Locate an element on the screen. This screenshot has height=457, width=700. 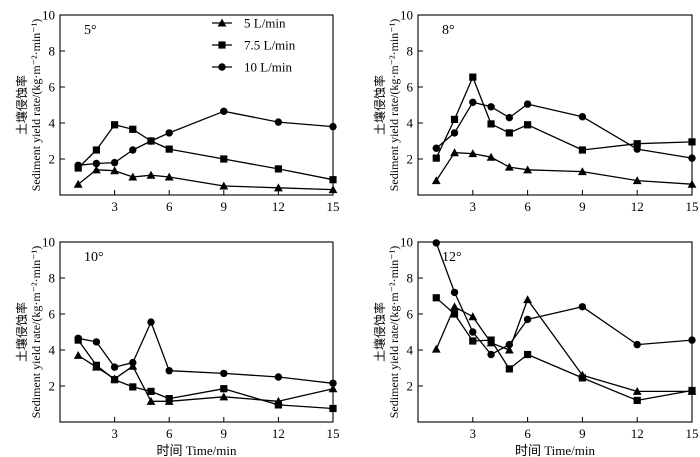
legend-label: 7.5 L/min is located at coordinates (270, 45).